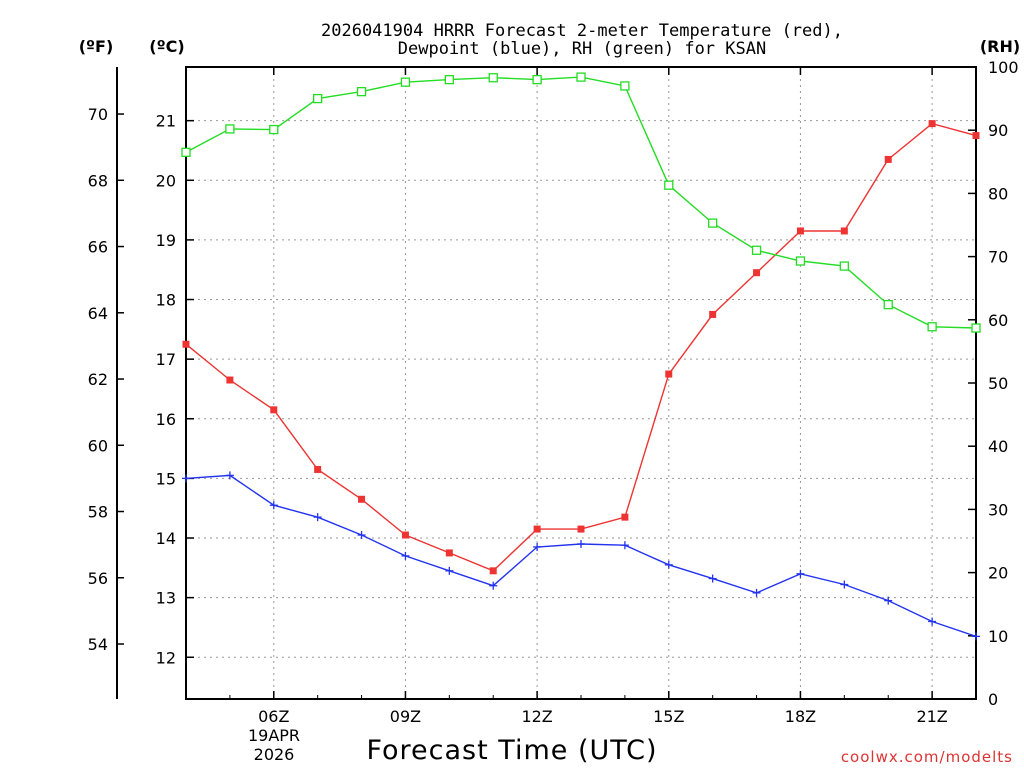 This screenshot has height=768, width=1024. Describe the element at coordinates (998, 636) in the screenshot. I see `rh-tick-label: 10` at that location.